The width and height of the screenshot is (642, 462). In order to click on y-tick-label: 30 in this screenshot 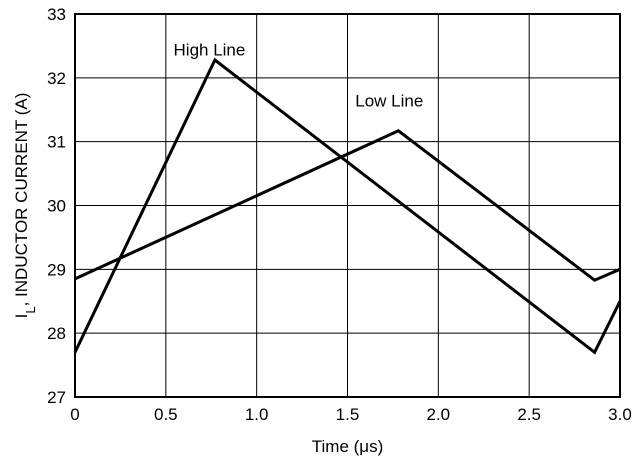, I will do `click(56, 206)`.